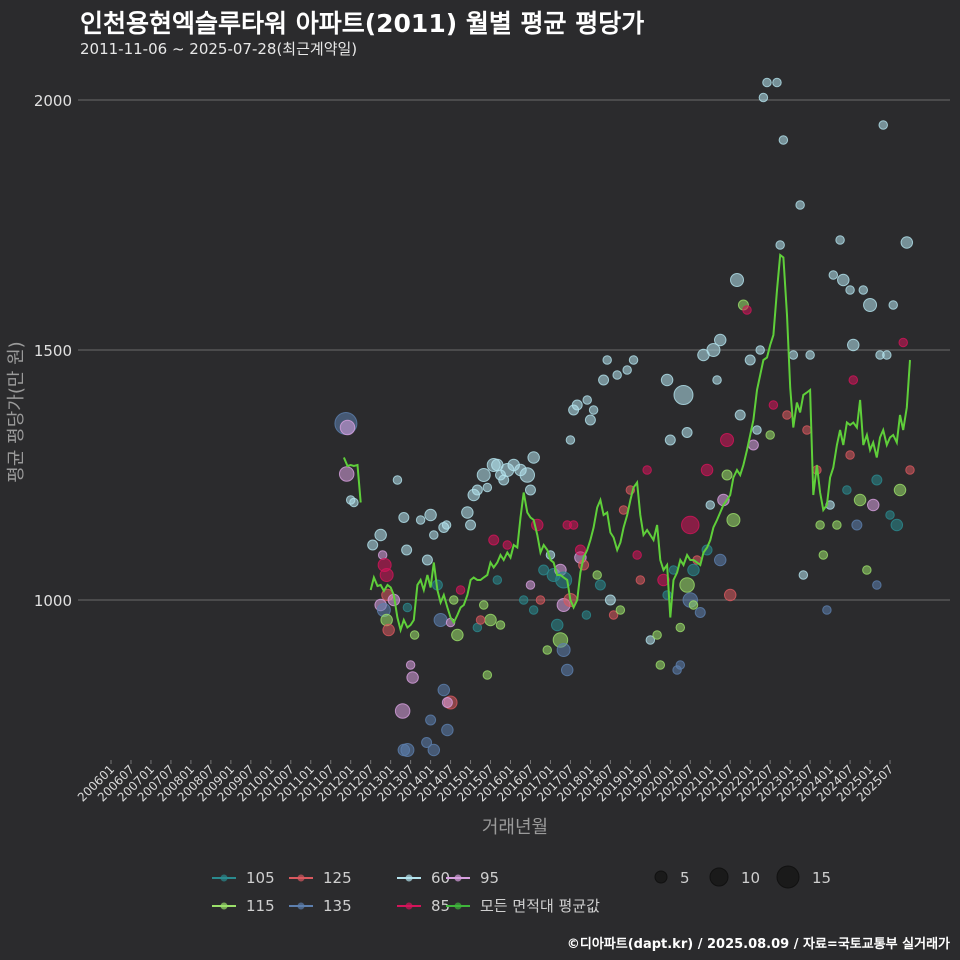 The height and width of the screenshot is (960, 960). What do you see at coordinates (440, 878) in the screenshot?
I see `legend-label: 60` at bounding box center [440, 878].